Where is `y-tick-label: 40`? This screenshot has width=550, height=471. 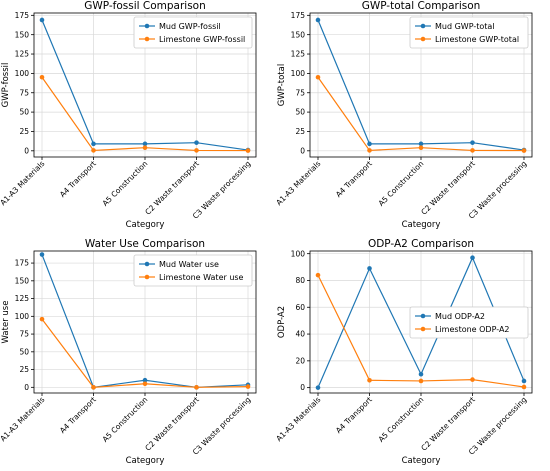 y-tick-label: 40 is located at coordinates (300, 334).